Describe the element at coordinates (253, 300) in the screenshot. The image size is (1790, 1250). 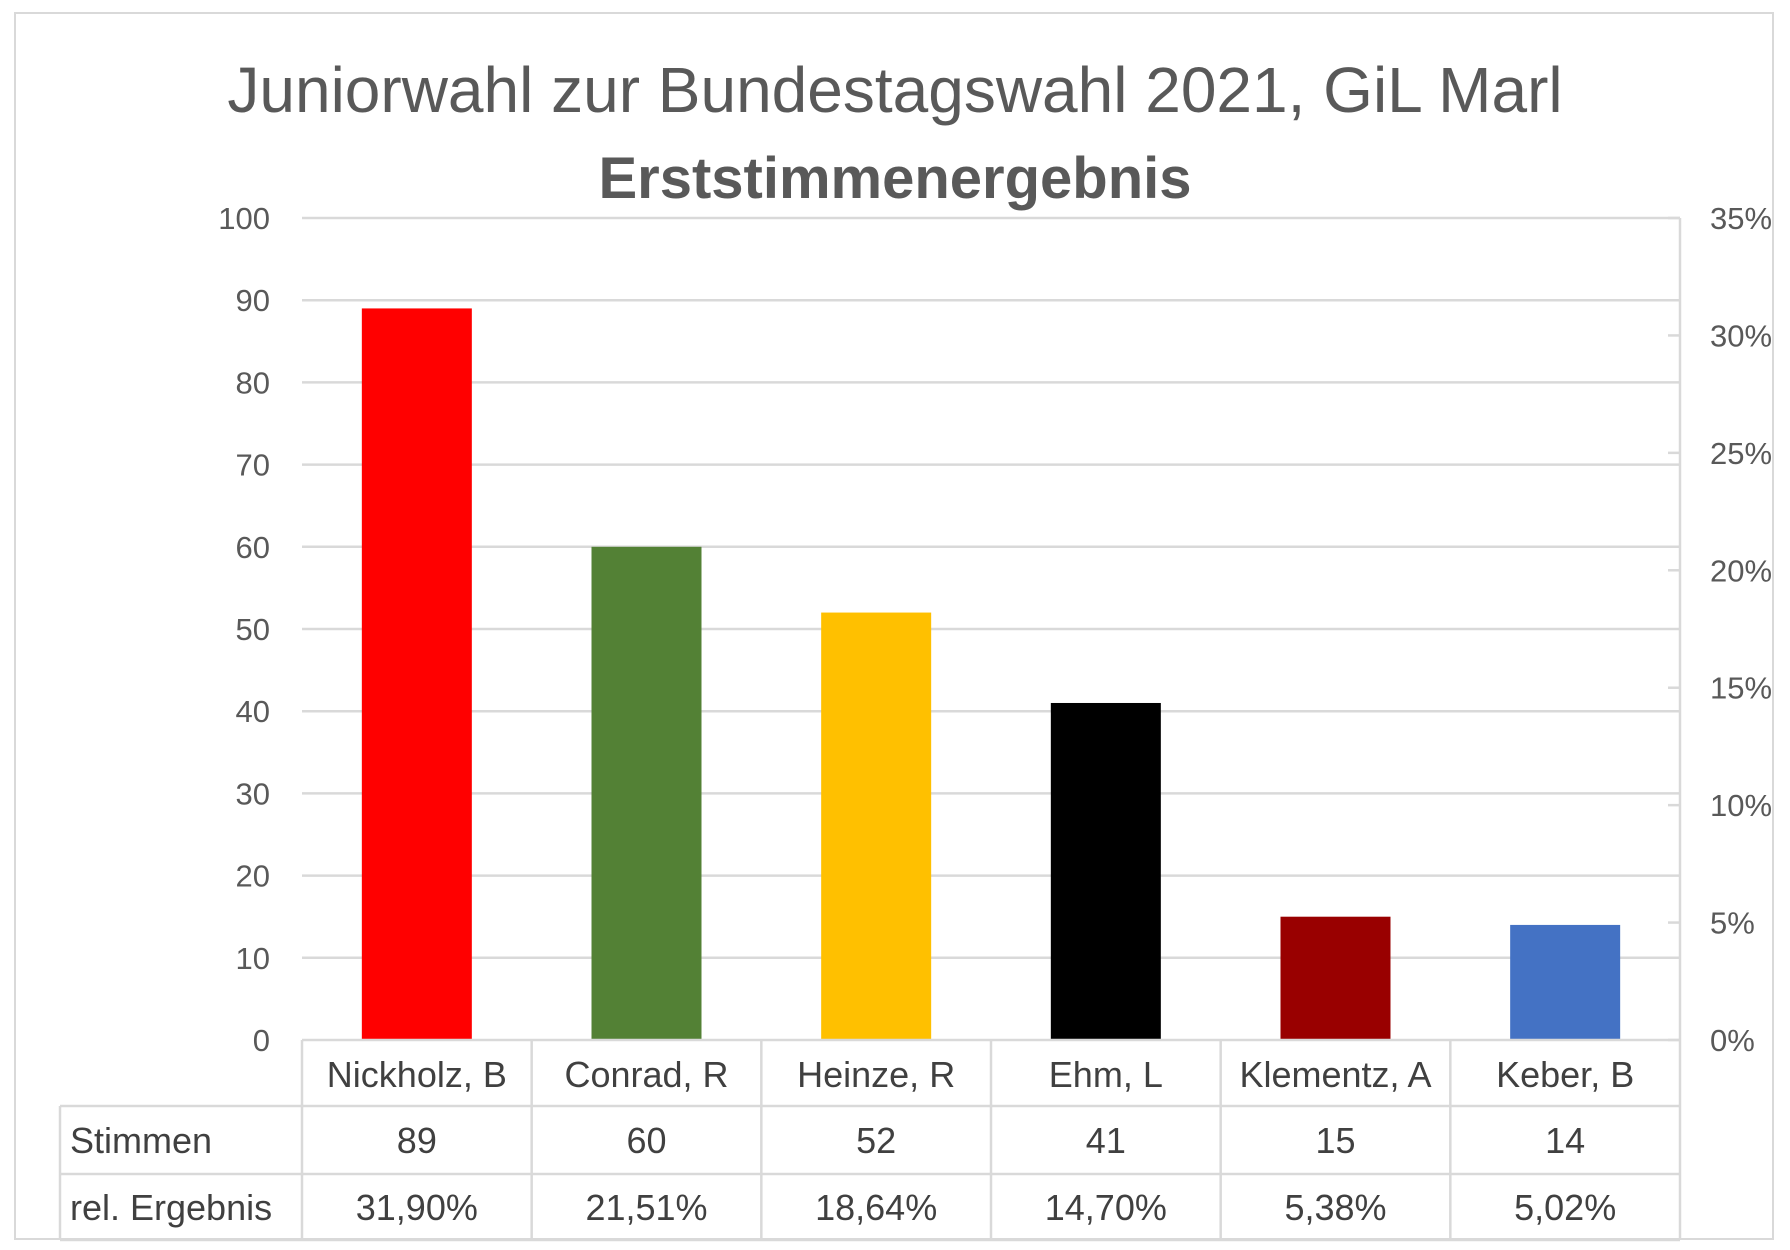
I see `y-tick-label: 90` at that location.